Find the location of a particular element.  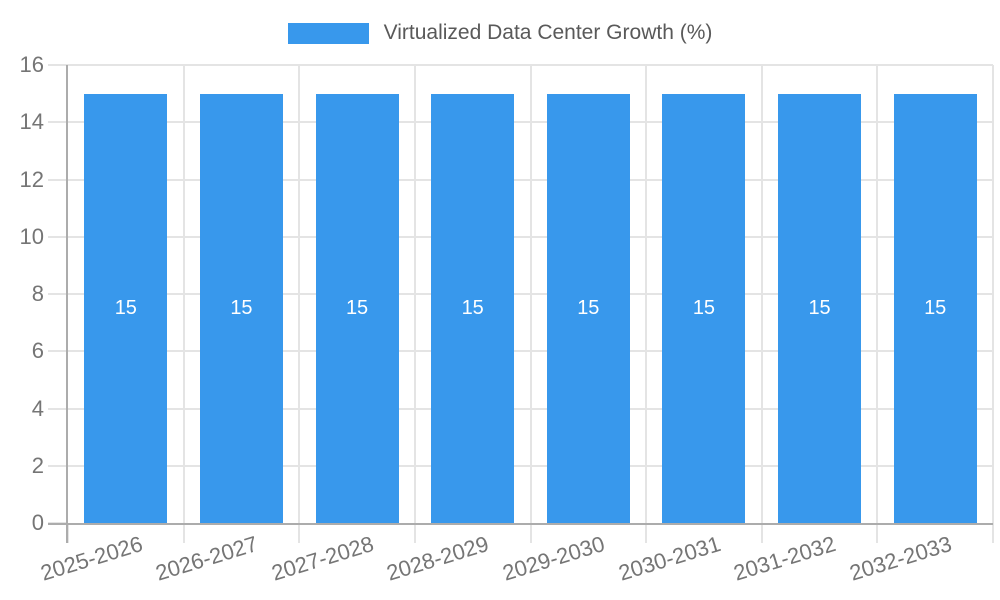

legend-swatch is located at coordinates (328, 33).